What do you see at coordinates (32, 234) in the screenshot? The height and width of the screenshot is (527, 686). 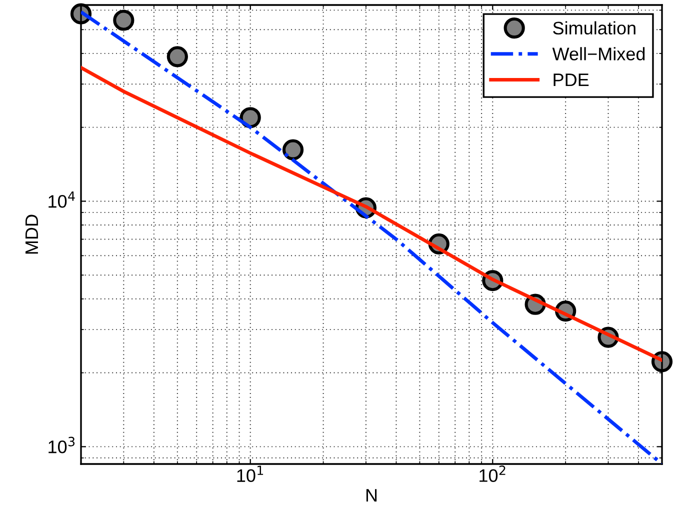 I see `y-axis-title: MDD` at bounding box center [32, 234].